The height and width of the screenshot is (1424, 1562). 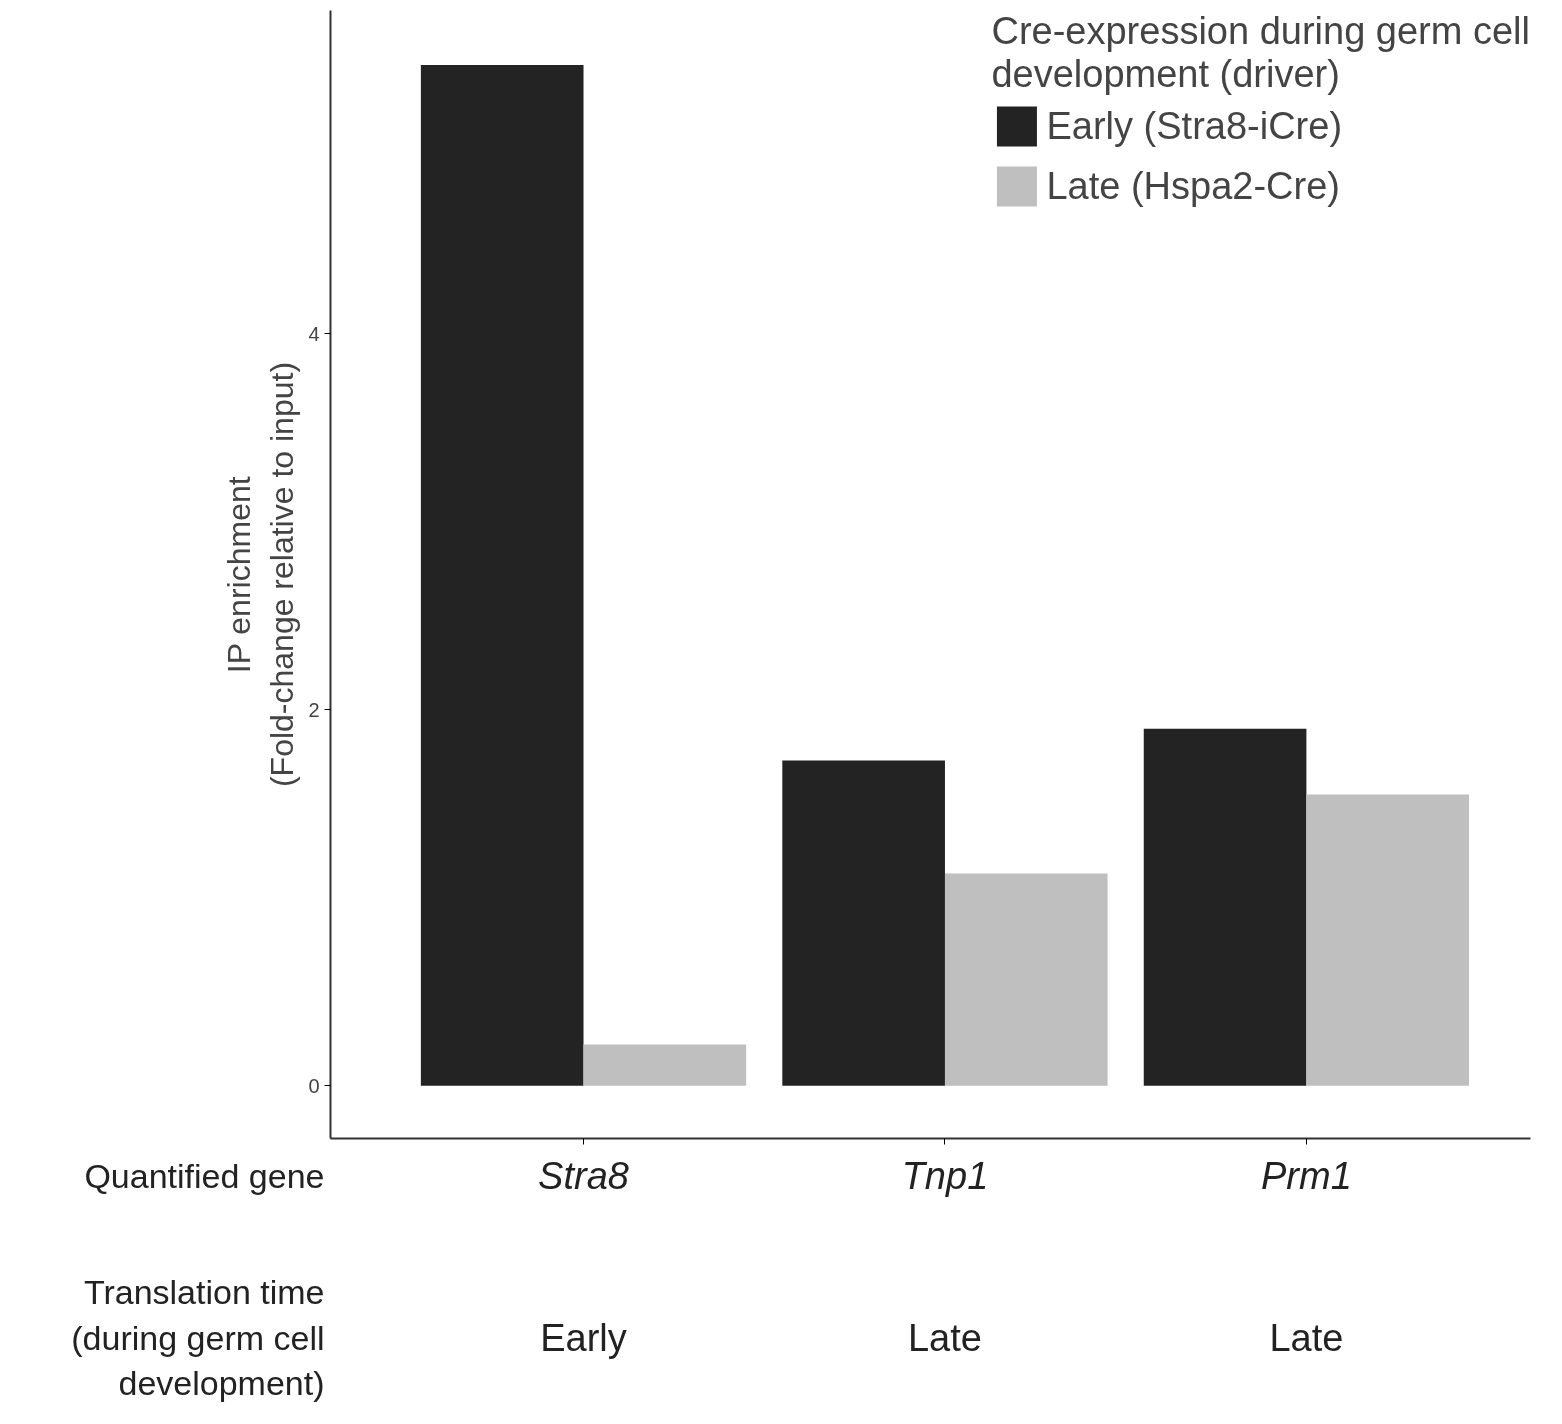 What do you see at coordinates (314, 333) in the screenshot?
I see `y-tick-label: 4` at bounding box center [314, 333].